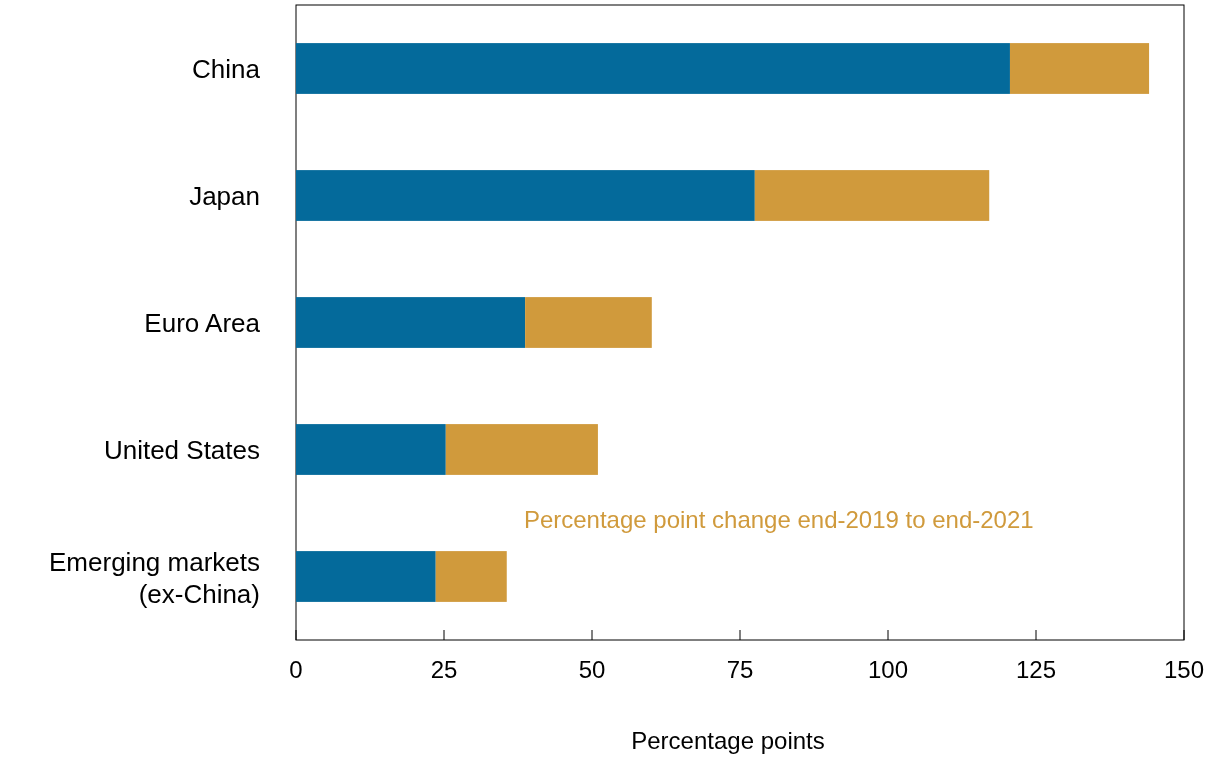  What do you see at coordinates (778, 519) in the screenshot?
I see `series-label: Percentage point change end-2019 to end-2021` at bounding box center [778, 519].